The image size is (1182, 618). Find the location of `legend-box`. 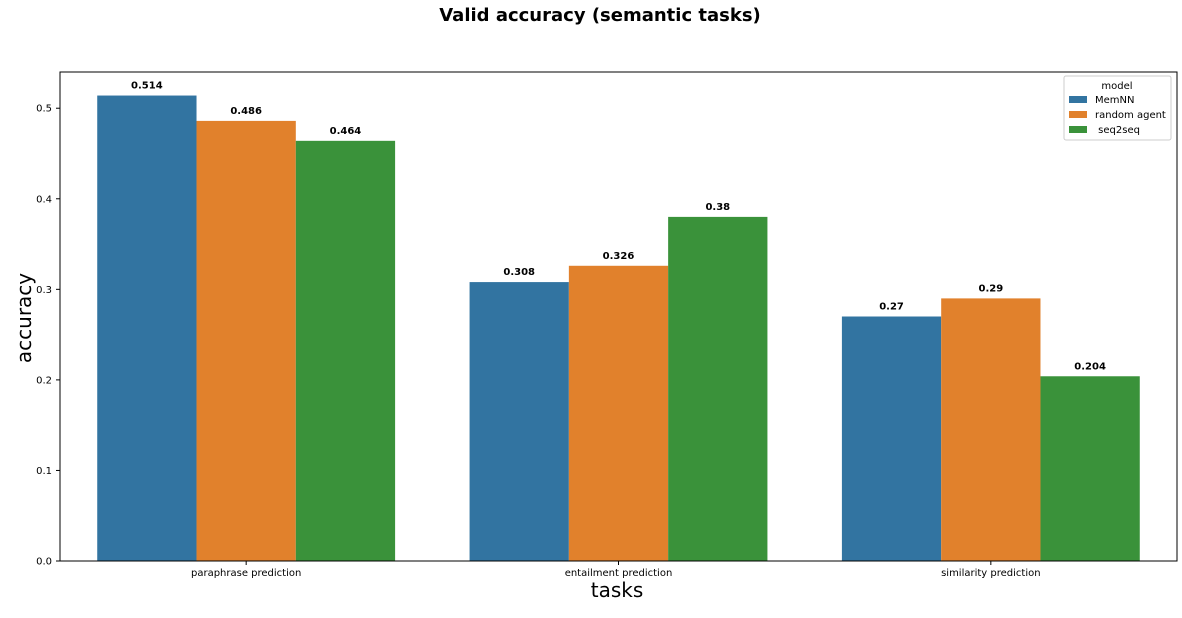

legend-box is located at coordinates (1117, 108).